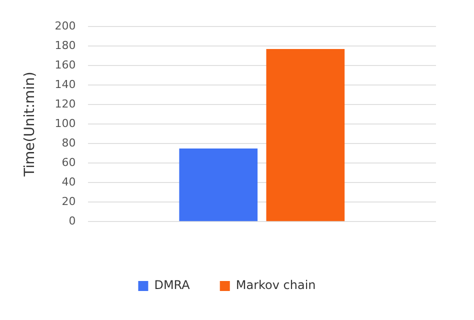 The width and height of the screenshot is (474, 320). What do you see at coordinates (65, 65) in the screenshot?
I see `y-tick-label: 160` at bounding box center [65, 65].